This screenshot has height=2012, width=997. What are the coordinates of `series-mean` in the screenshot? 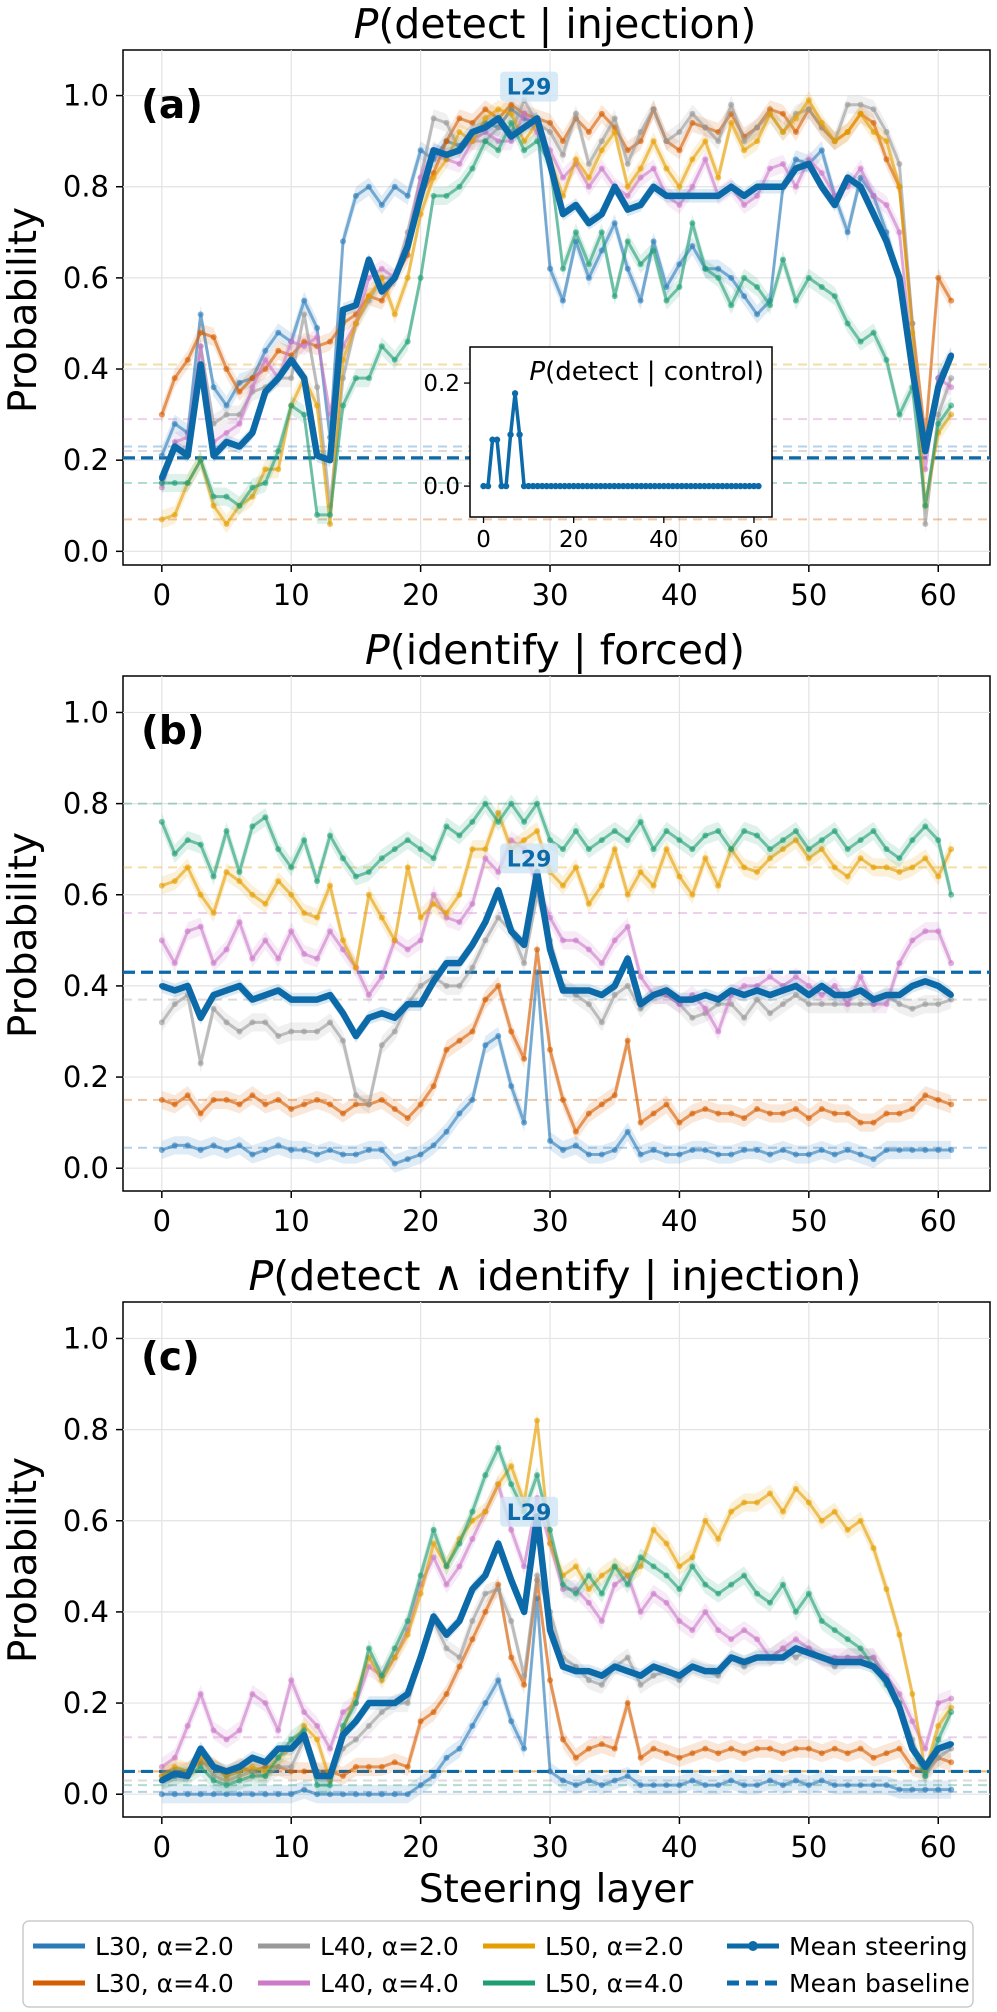 It's located at (556, 298).